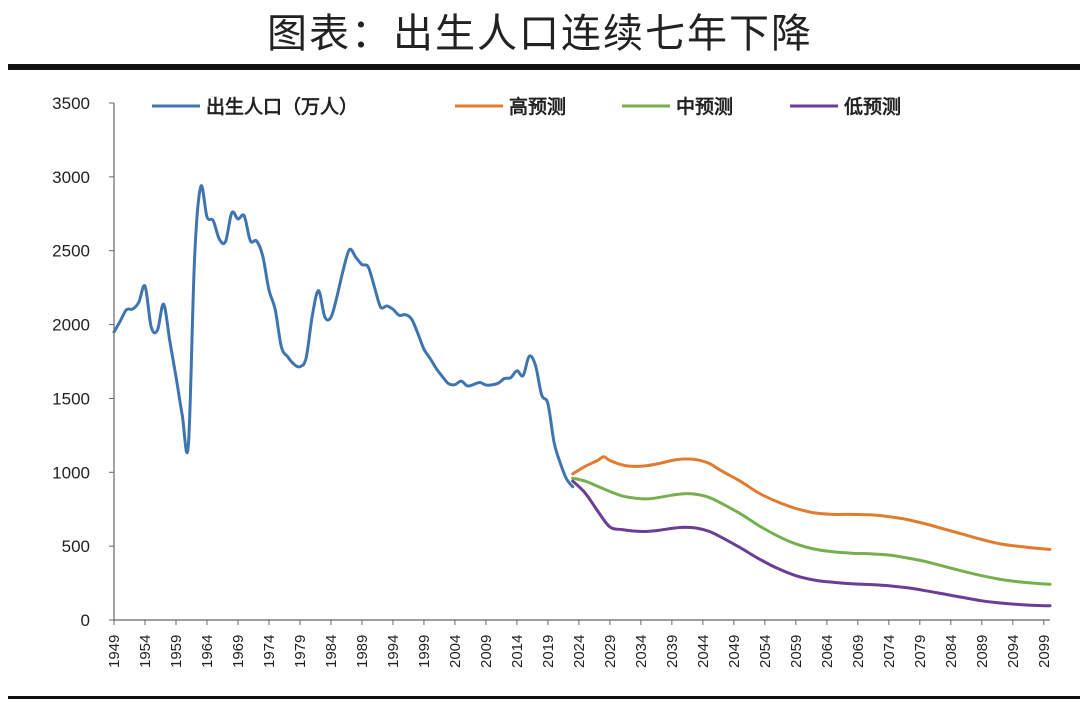 The image size is (1080, 702). Describe the element at coordinates (424, 651) in the screenshot. I see `x-tick-label: 1999` at that location.